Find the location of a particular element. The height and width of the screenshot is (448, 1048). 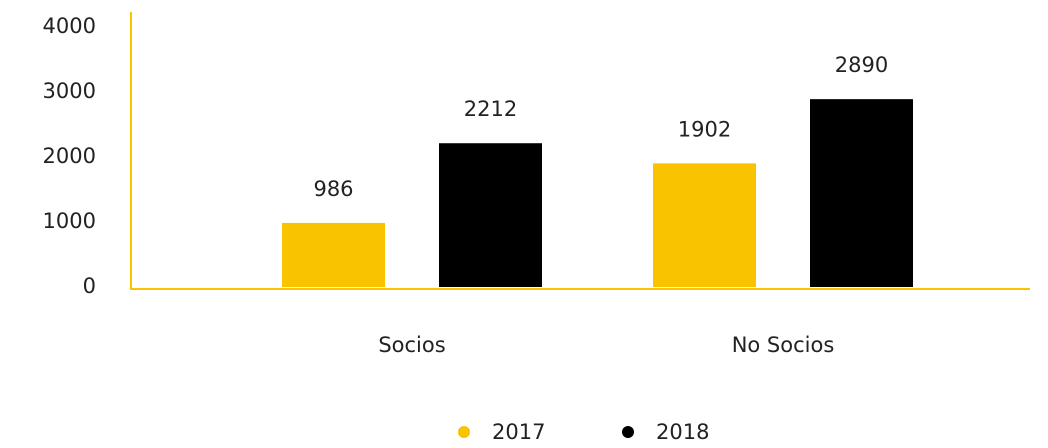

y-tick-label: 4000 is located at coordinates (69, 26).